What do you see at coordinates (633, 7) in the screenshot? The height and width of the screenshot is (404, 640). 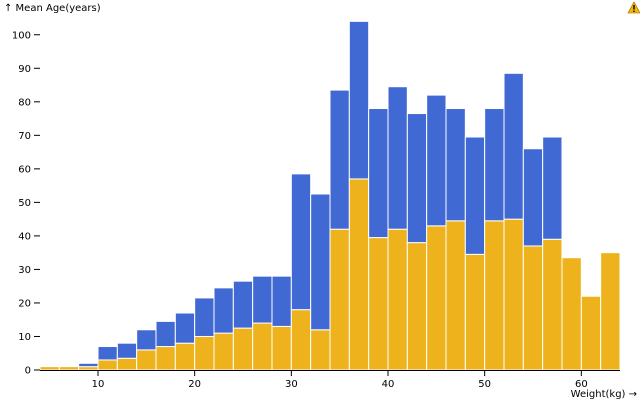 I see `warning-icon` at bounding box center [633, 7].